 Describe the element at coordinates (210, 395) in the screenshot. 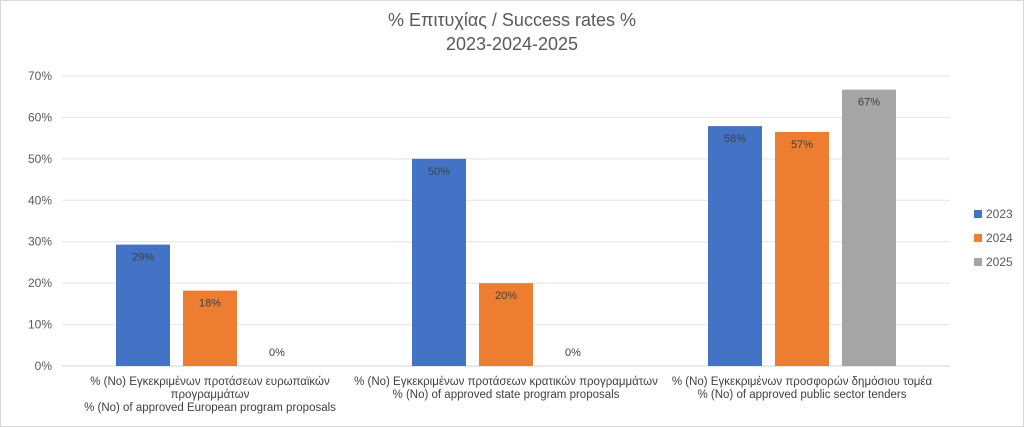

I see `x-category-label: προγραμμάτων` at that location.